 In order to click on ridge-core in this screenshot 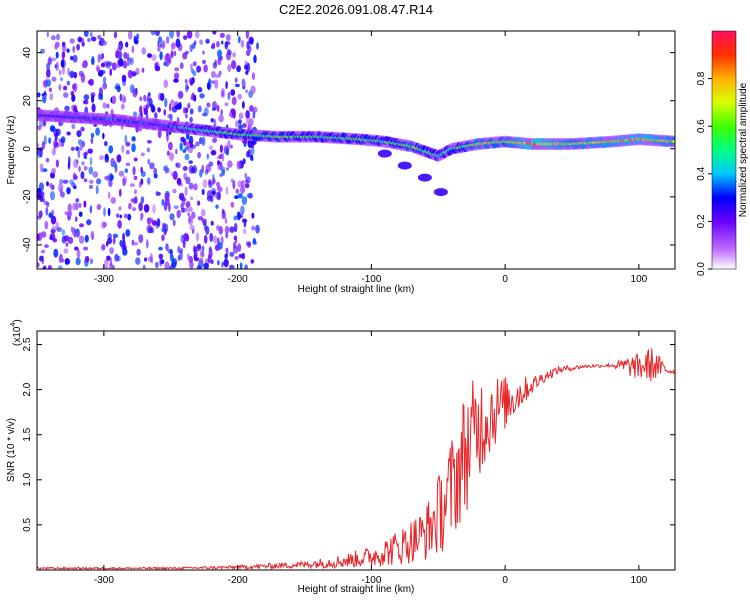, I will do `click(673, 141)`.